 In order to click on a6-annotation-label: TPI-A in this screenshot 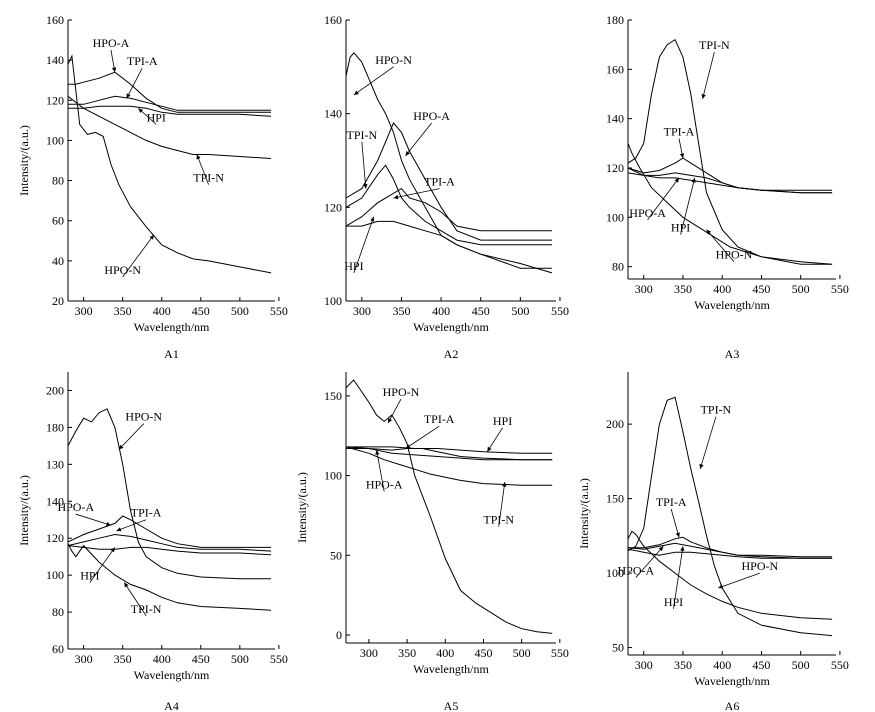, I will do `click(671, 502)`.